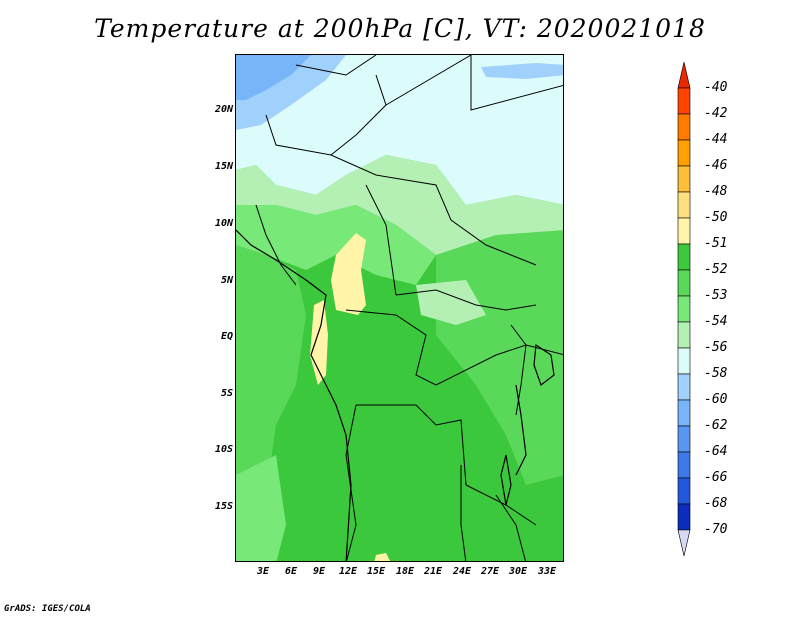 This screenshot has width=800, height=618. Describe the element at coordinates (376, 571) in the screenshot. I see `lon-label-15e: 15E` at that location.